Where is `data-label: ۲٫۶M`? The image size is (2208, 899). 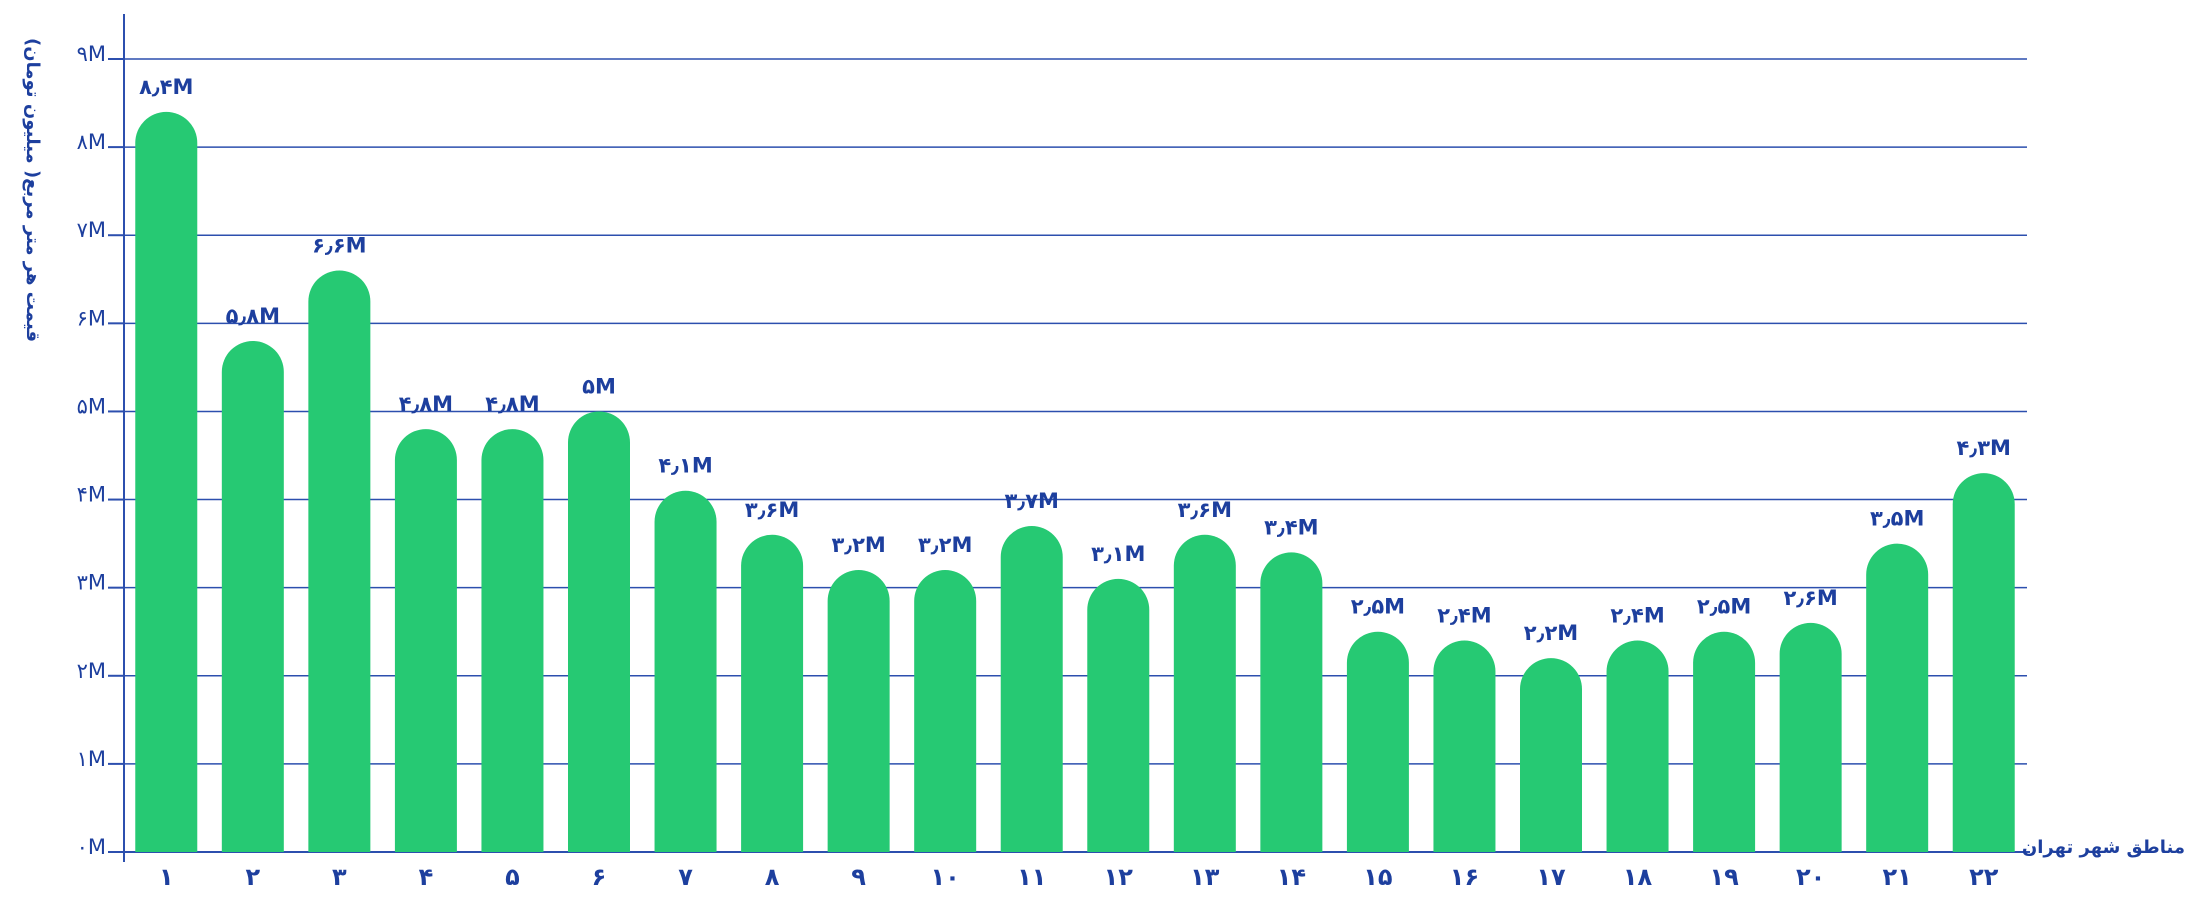 data-label: ۲٫۶M is located at coordinates (1810, 598).